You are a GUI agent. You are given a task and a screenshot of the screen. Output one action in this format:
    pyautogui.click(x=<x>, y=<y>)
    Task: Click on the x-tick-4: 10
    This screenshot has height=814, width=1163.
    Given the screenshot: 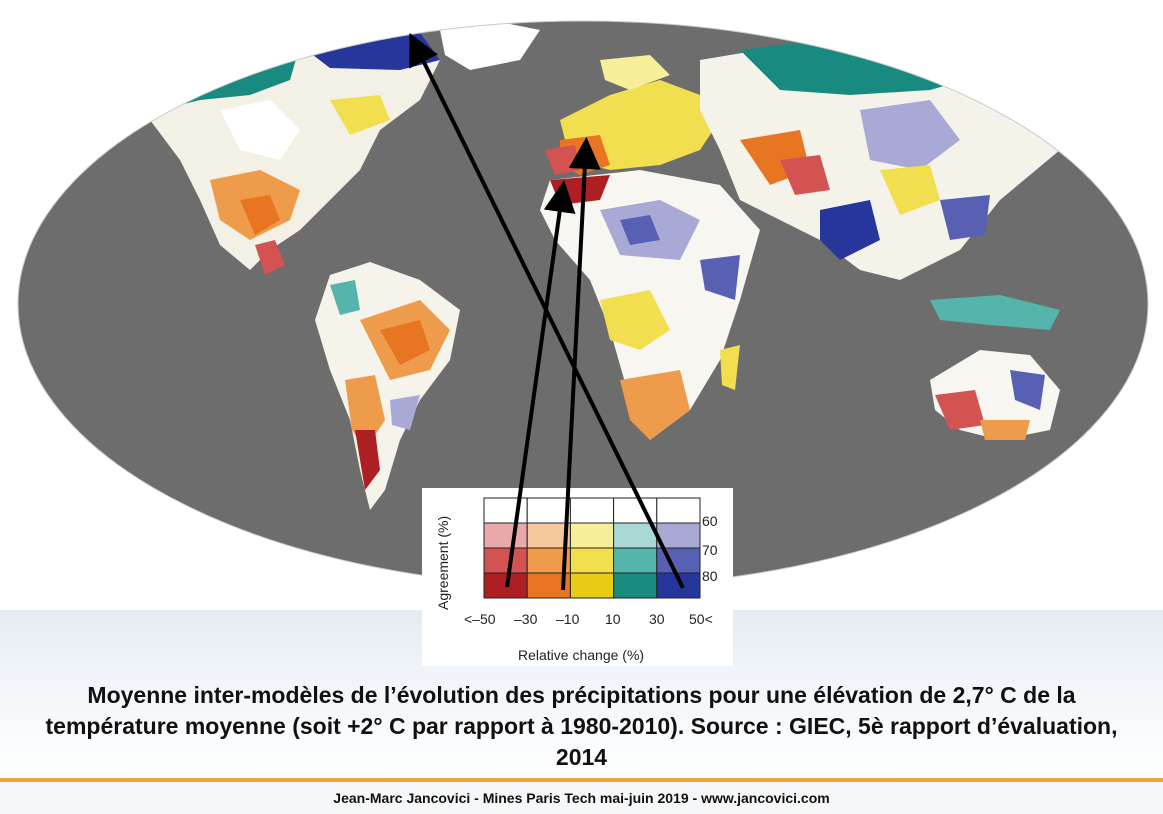 What is the action you would take?
    pyautogui.click(x=613, y=619)
    